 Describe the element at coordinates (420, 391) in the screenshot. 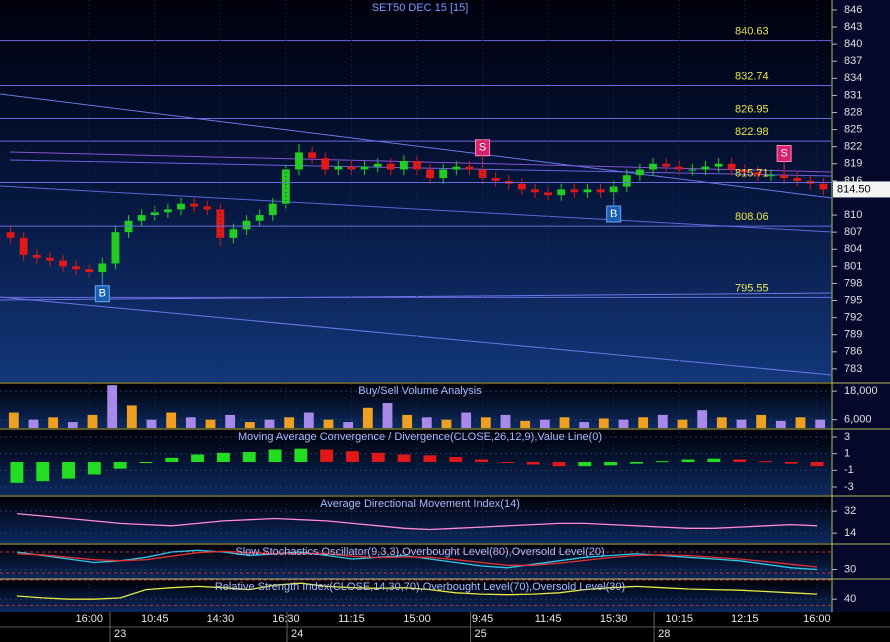

I see `panel-title: Buy/Sell Volume Analysis` at that location.